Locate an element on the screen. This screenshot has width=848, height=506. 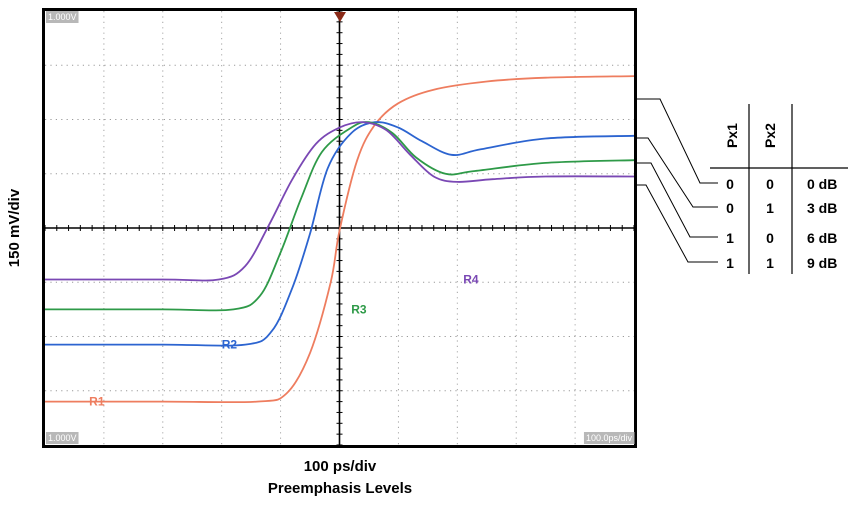
table-header-px1: Px1 is located at coordinates (732, 135).